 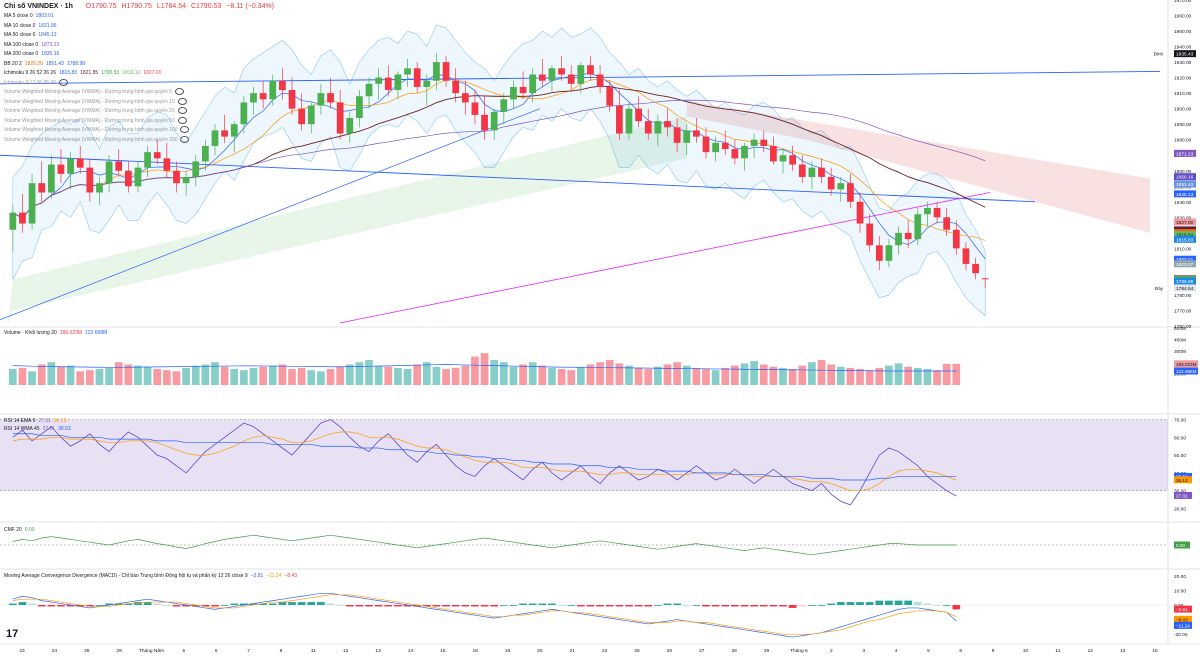 What do you see at coordinates (45, 63) in the screenshot?
I see `bb-legend: BB 20 2 1820.20 1851.43 1788.98` at bounding box center [45, 63].